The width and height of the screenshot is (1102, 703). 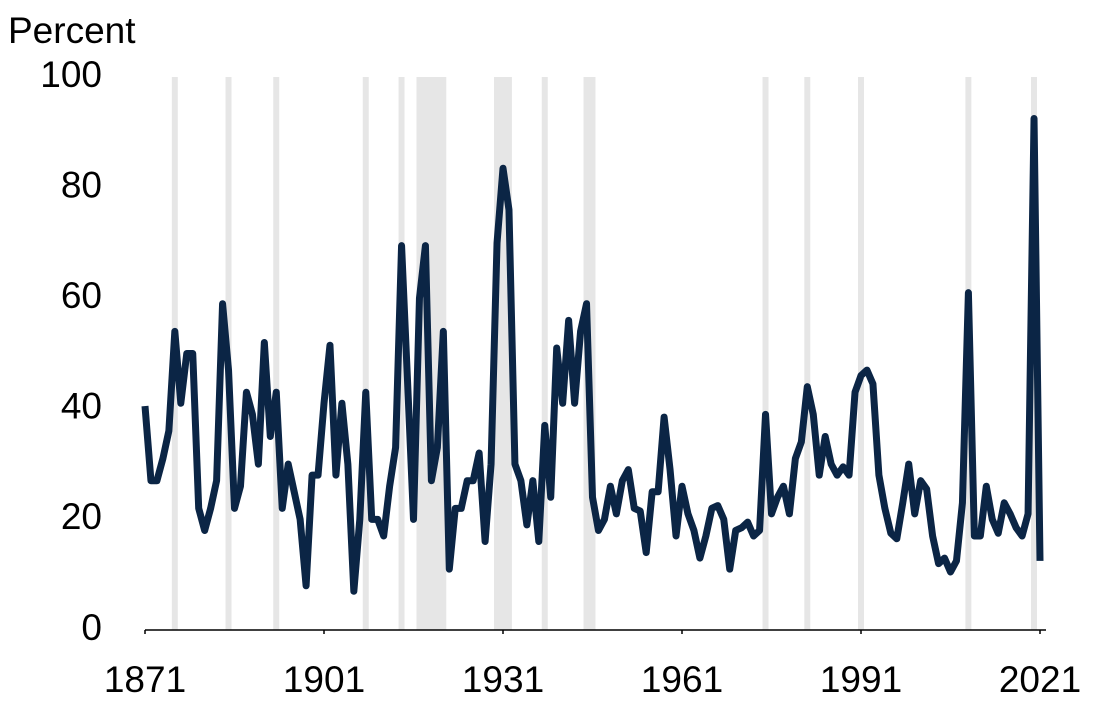 I want to click on x-tick-label: 1871, so click(x=145, y=679).